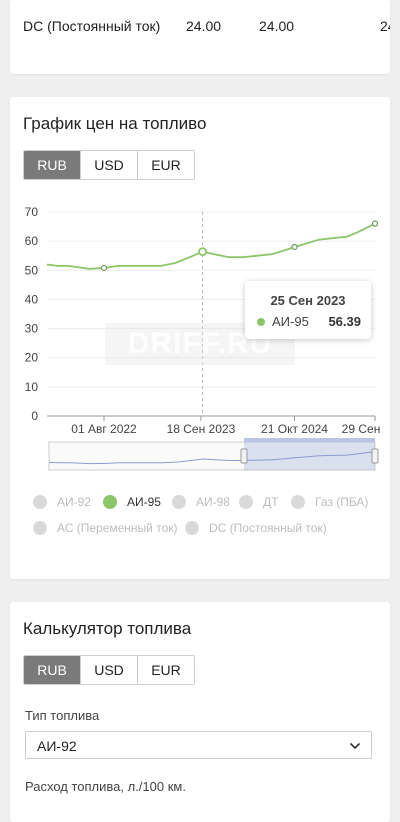 This screenshot has width=400, height=822. Describe the element at coordinates (309, 456) in the screenshot. I see `navigator-selection` at that location.